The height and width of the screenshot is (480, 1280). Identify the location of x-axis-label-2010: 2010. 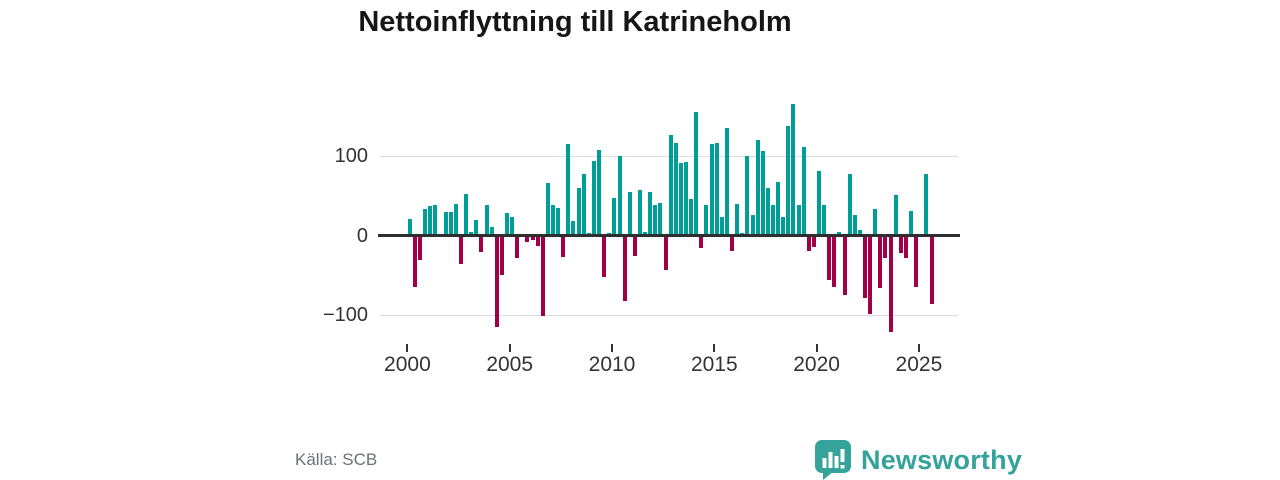
(612, 364).